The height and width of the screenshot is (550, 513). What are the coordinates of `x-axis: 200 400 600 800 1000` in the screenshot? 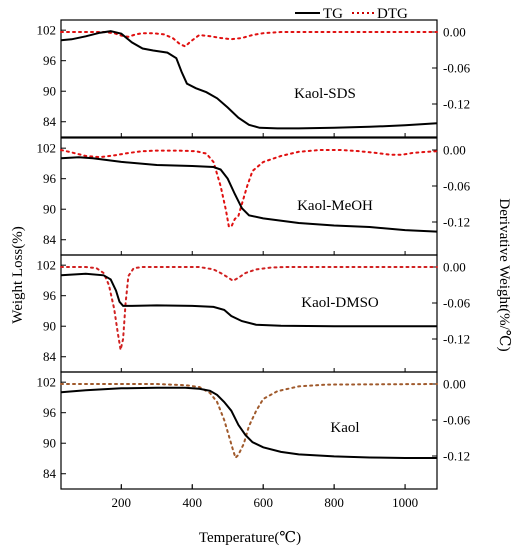 It's located at (265, 497).